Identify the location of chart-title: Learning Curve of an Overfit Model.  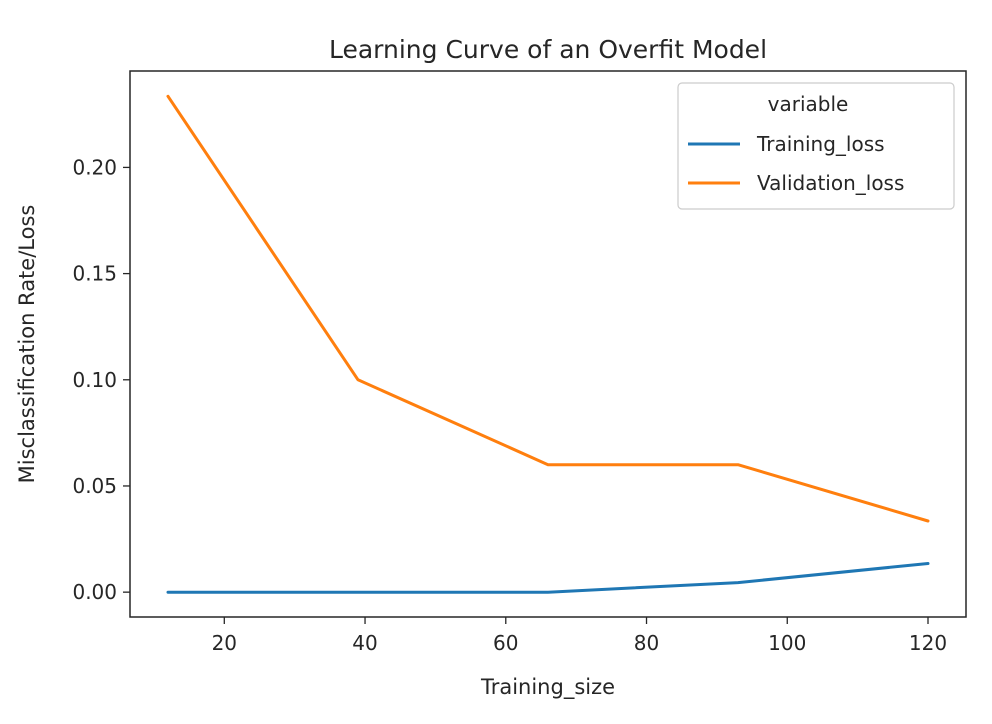
(548, 49).